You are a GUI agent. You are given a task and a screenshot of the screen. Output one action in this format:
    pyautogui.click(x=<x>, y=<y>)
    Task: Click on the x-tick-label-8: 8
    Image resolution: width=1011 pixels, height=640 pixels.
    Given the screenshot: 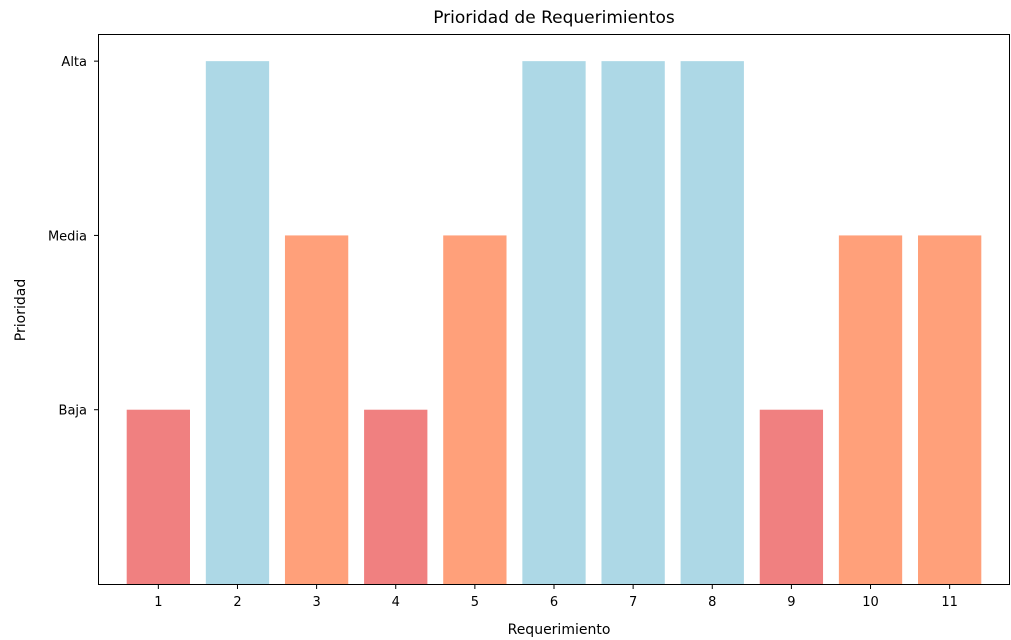 What is the action you would take?
    pyautogui.click(x=712, y=602)
    